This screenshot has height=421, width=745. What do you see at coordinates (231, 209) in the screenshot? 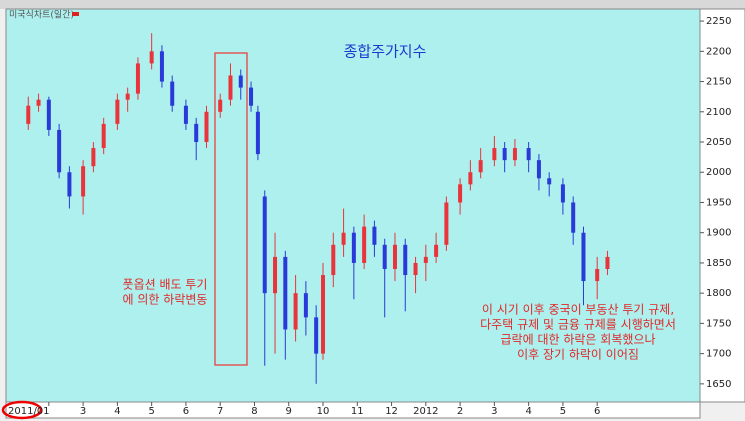
I see `highlight-box` at bounding box center [231, 209].